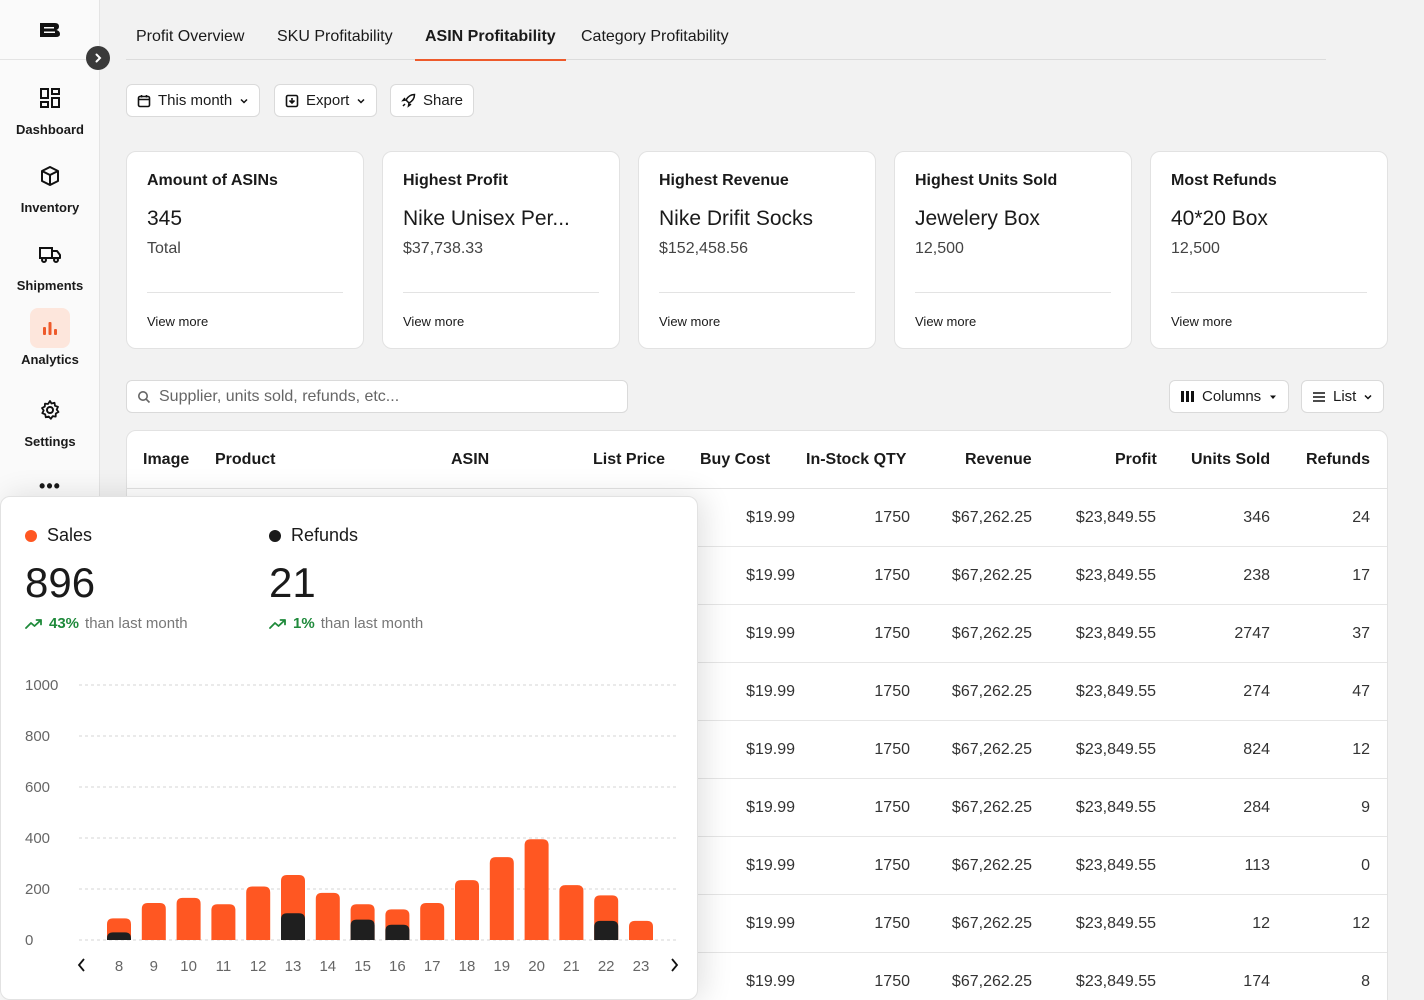 The width and height of the screenshot is (1424, 1000). I want to click on columns-dropdown: Columns, so click(1229, 396).